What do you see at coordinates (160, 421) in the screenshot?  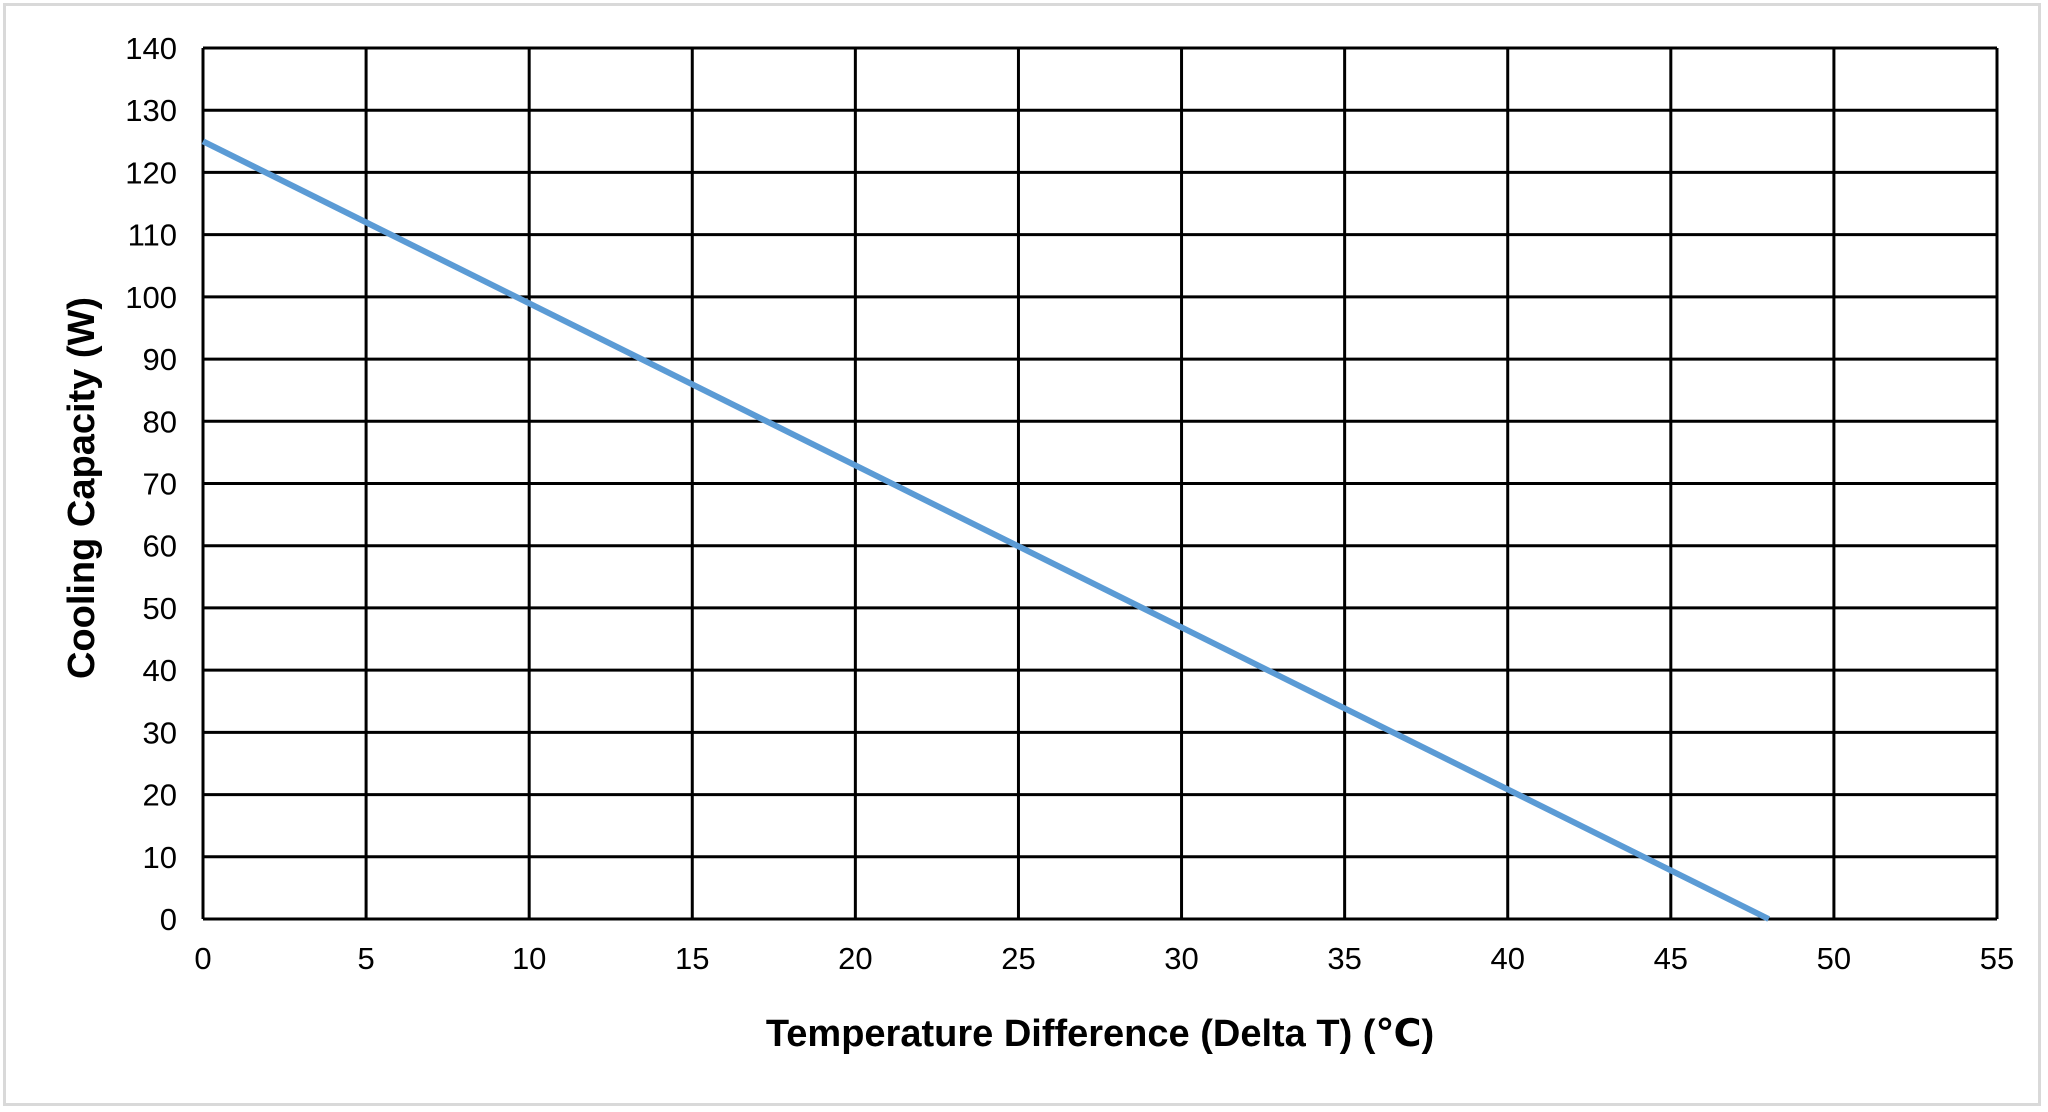 I see `y-tick-label: 80` at bounding box center [160, 421].